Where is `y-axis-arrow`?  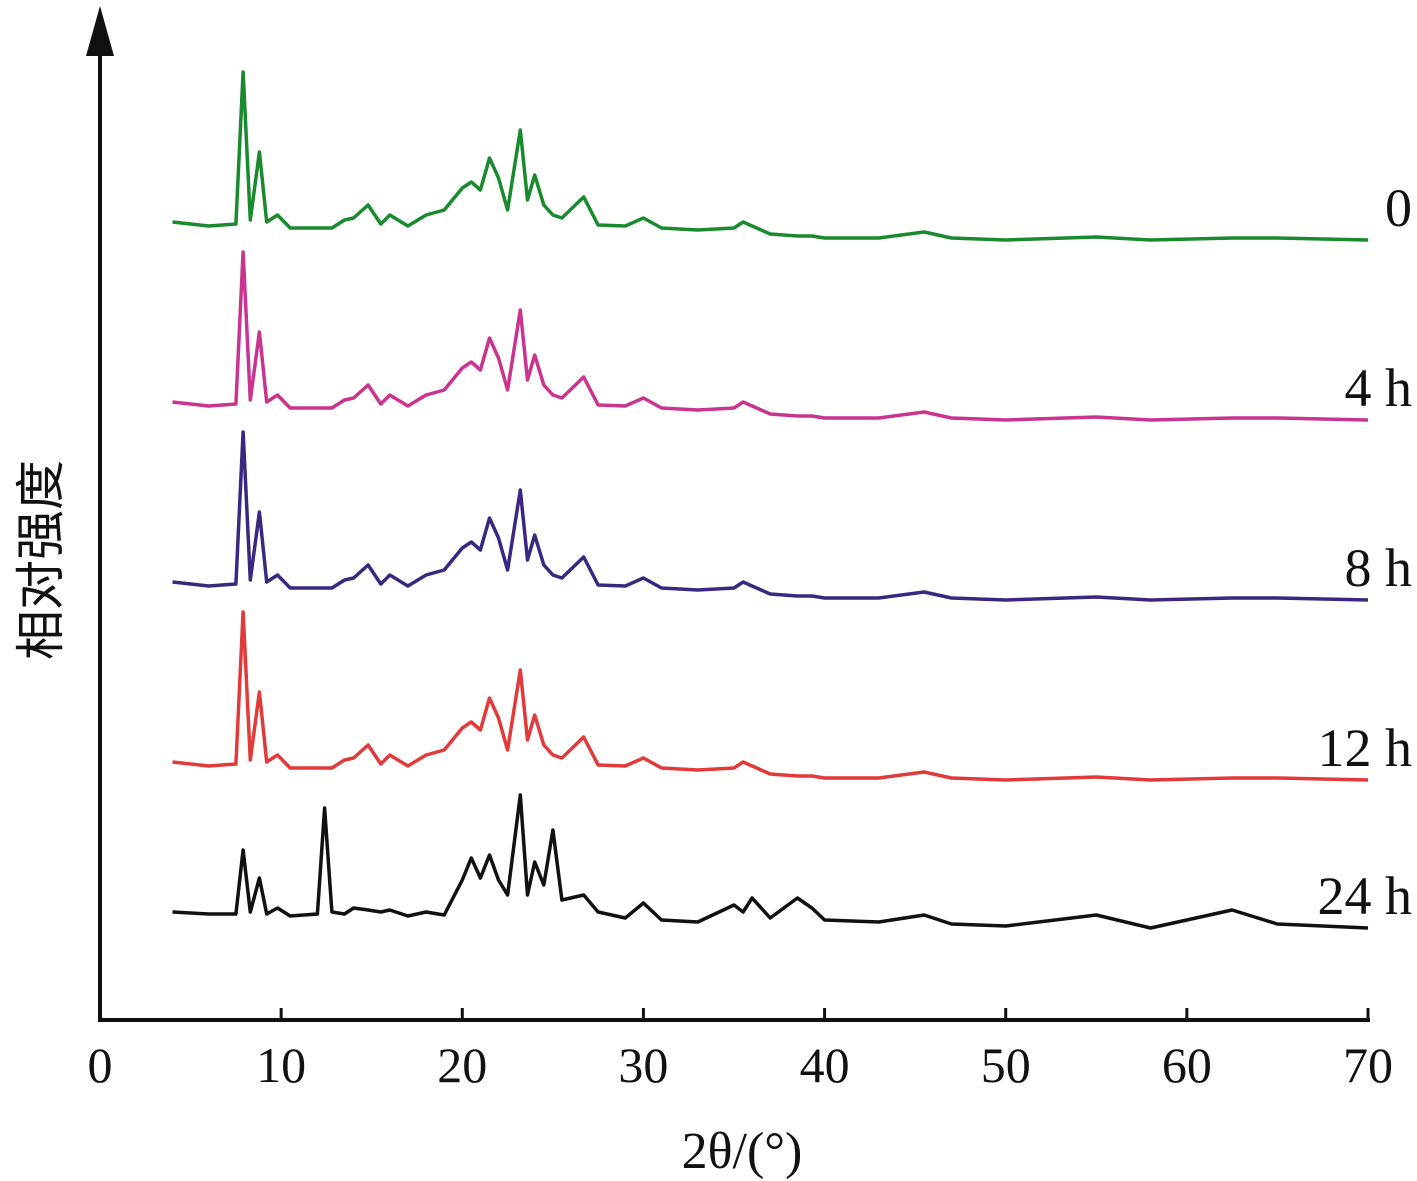 y-axis-arrow is located at coordinates (100, 31).